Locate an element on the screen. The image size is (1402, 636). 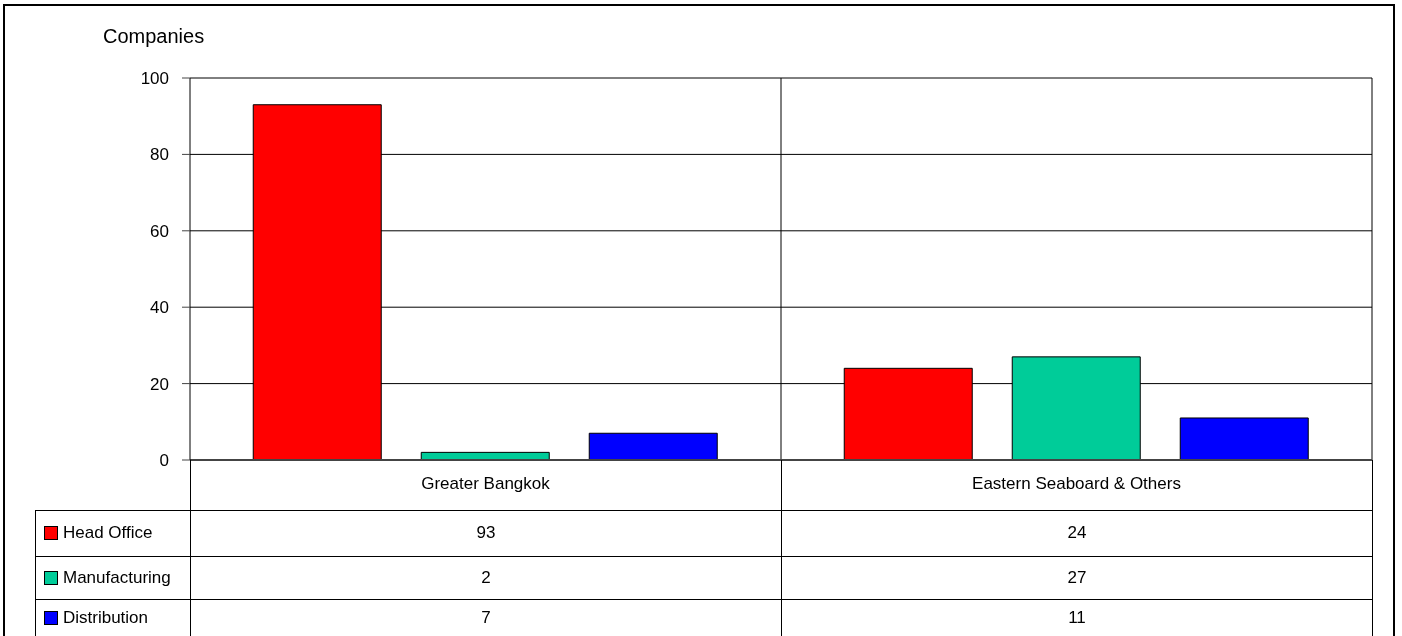
y-tick-label: 60 is located at coordinates (159, 231).